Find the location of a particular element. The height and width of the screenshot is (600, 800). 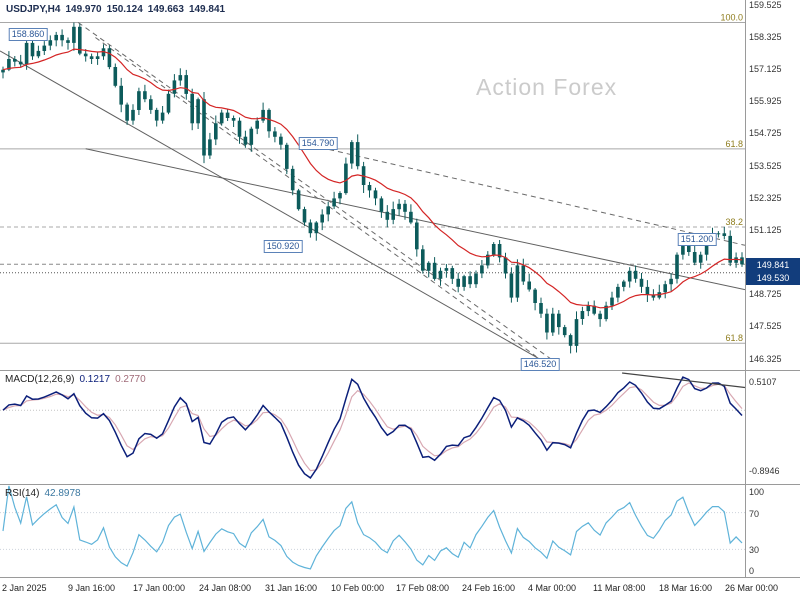

current-price-badge: 149.841 is located at coordinates (773, 265).